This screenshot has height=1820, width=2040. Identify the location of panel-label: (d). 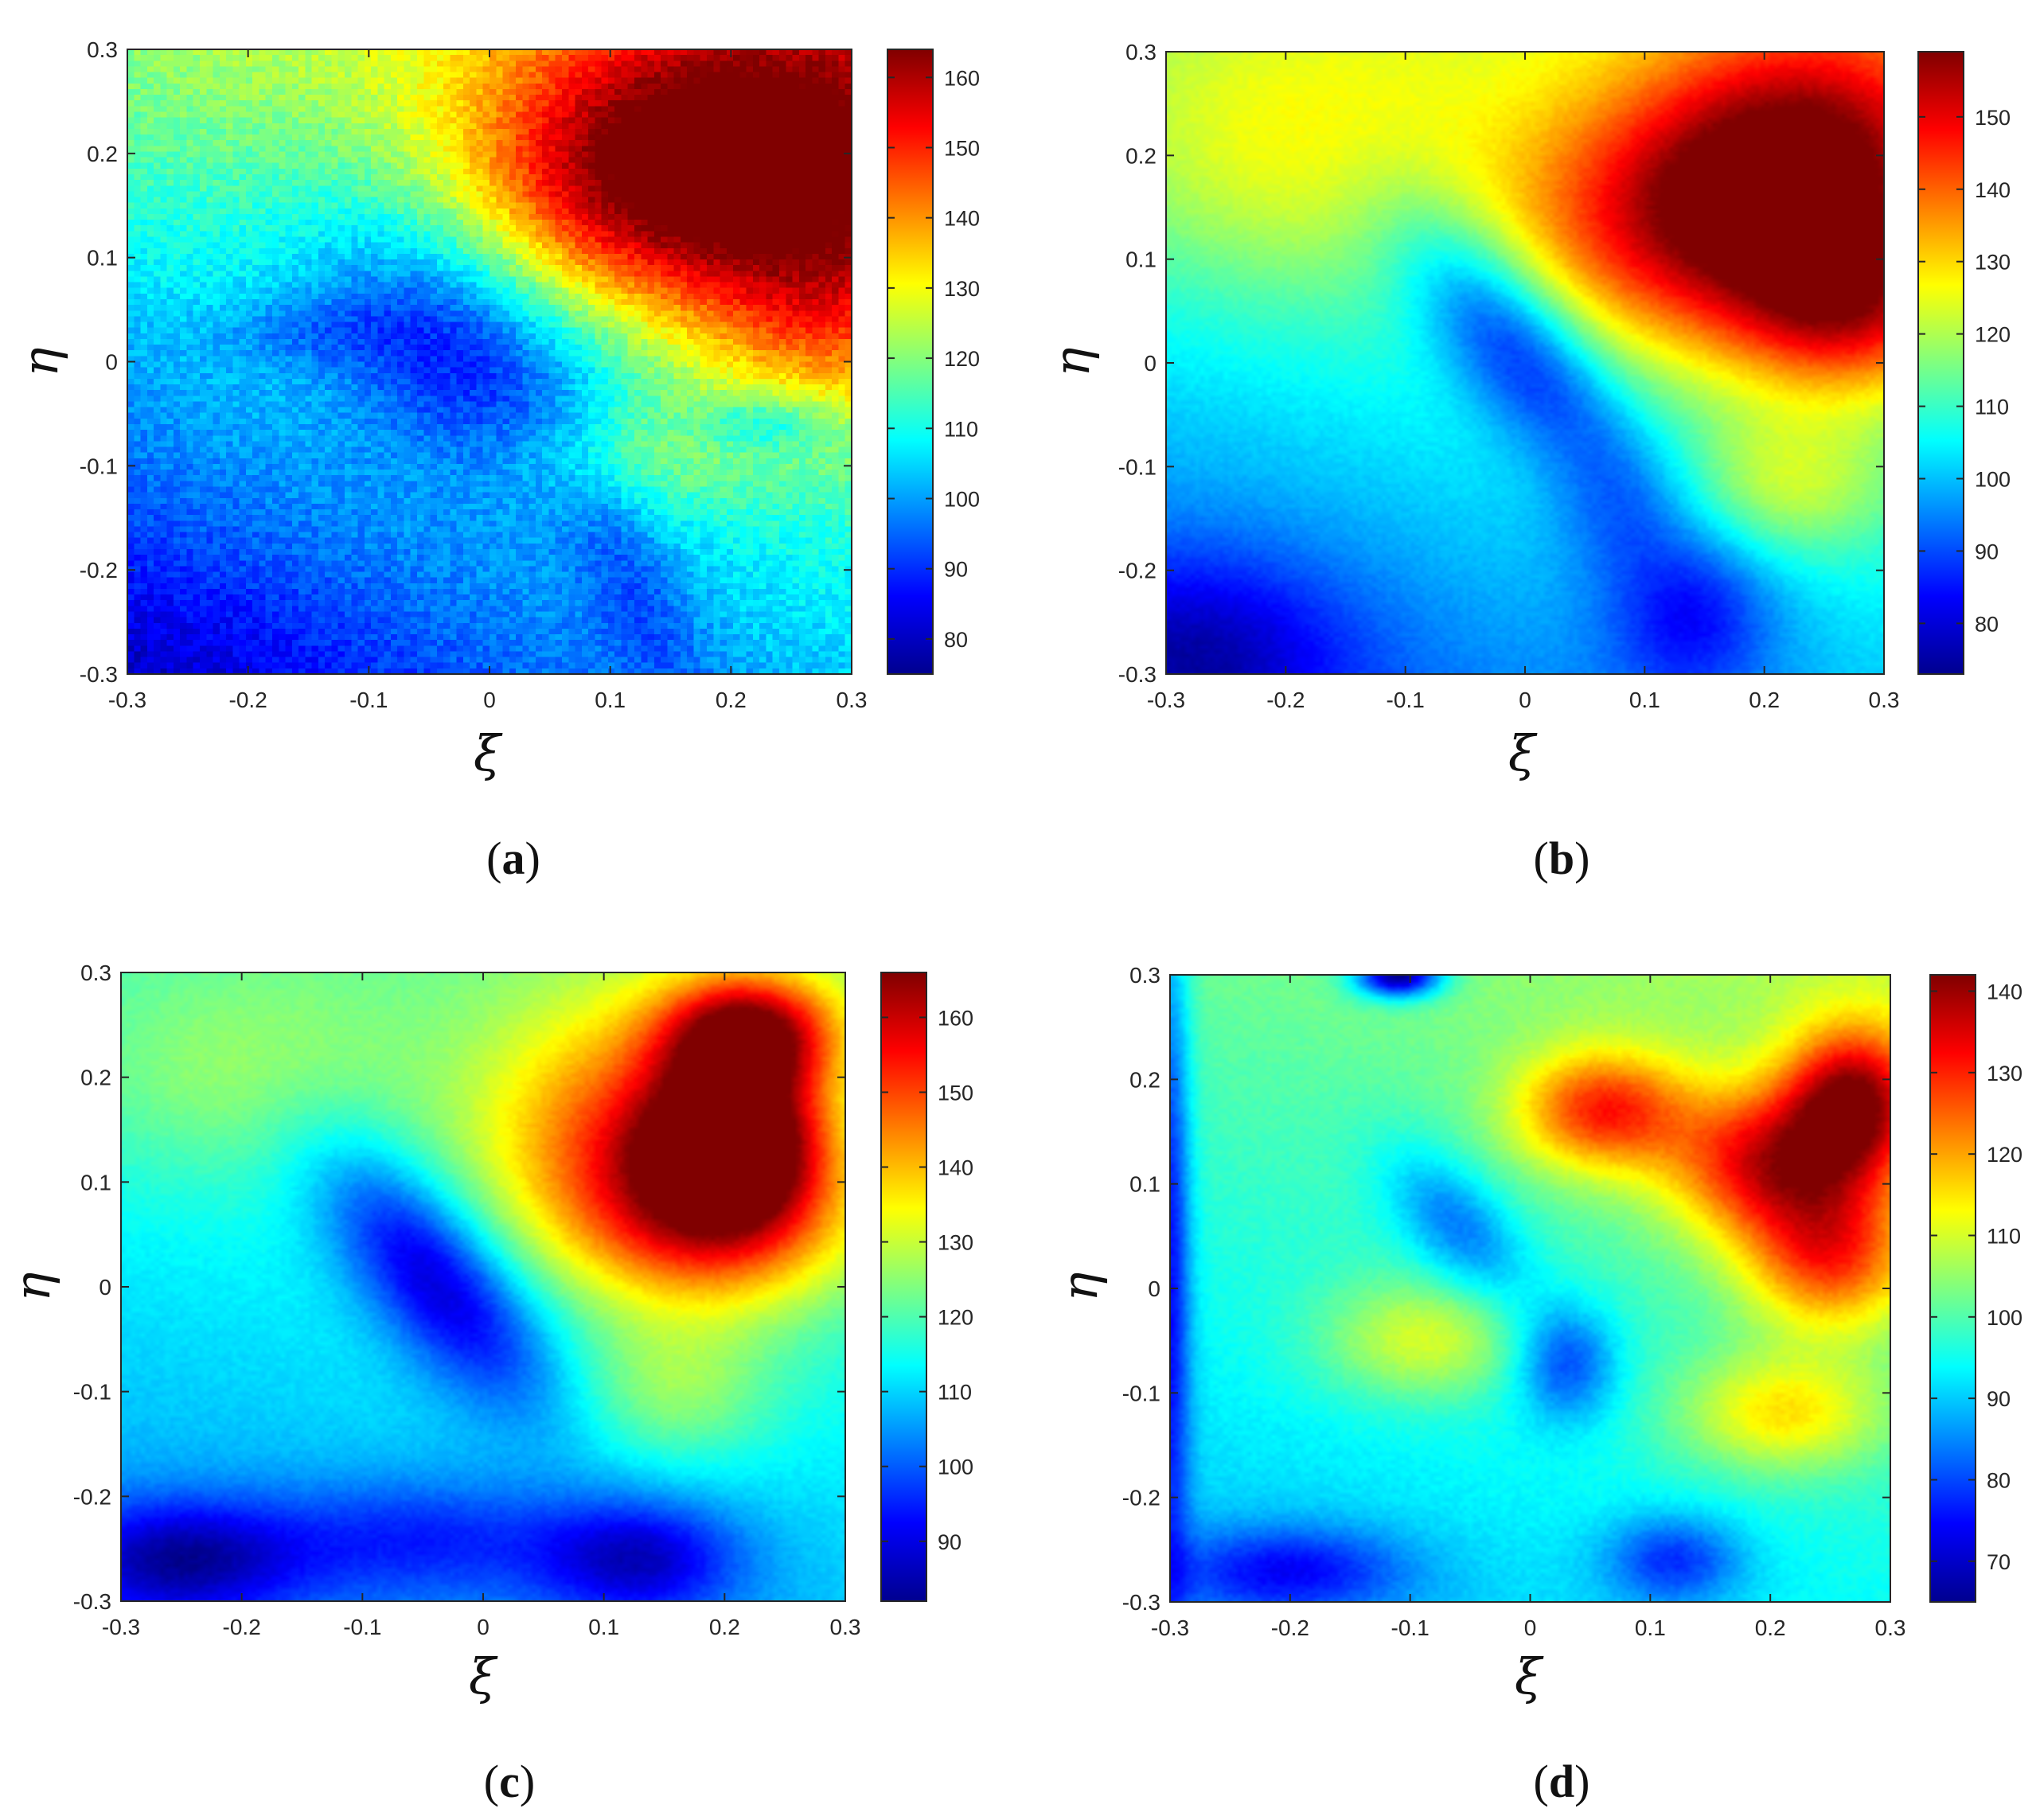
(1562, 1782).